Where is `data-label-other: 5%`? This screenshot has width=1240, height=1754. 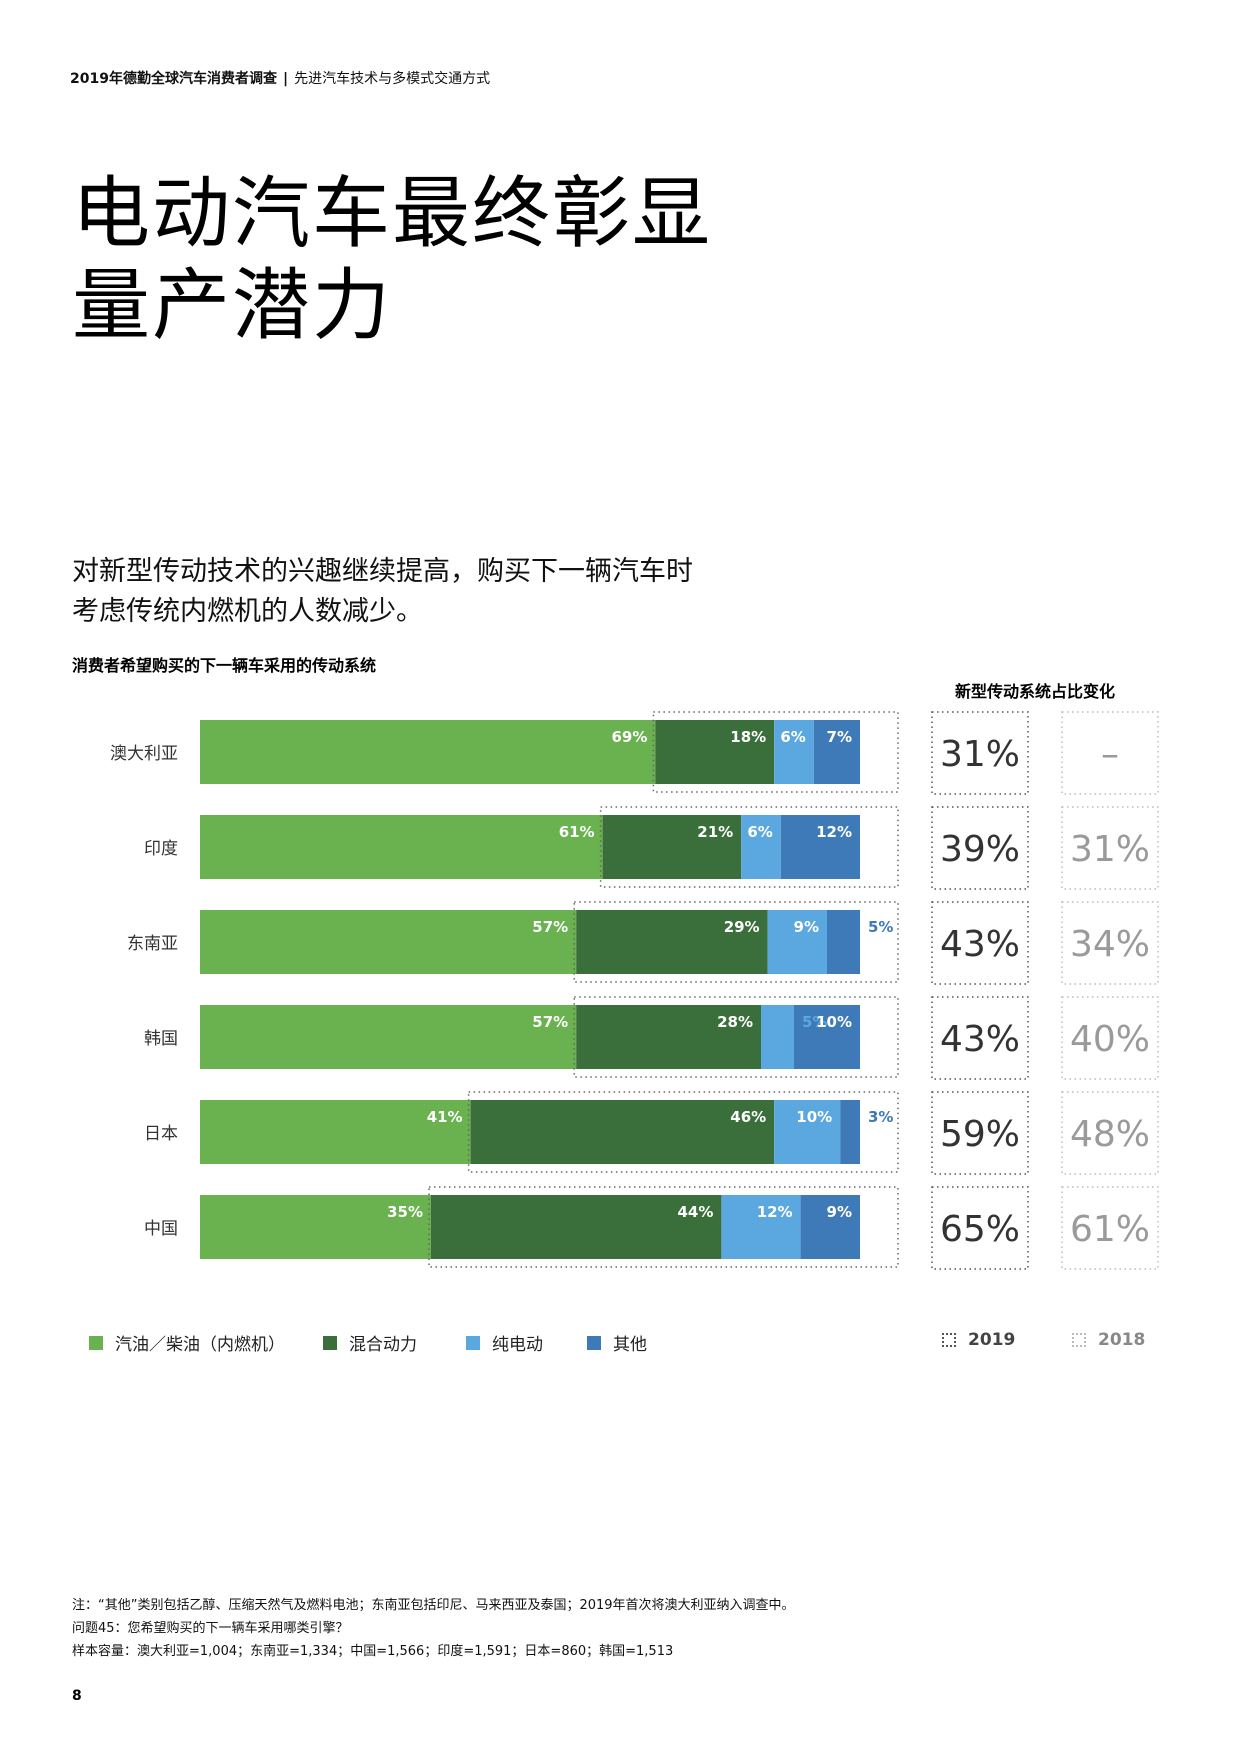
data-label-other: 5% is located at coordinates (880, 927).